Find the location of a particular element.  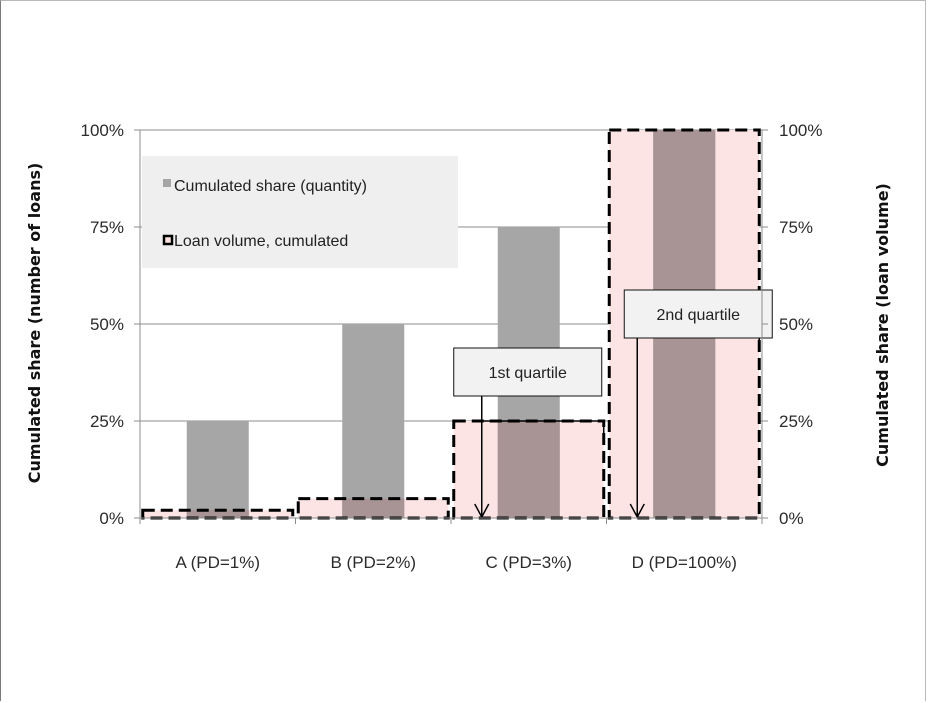

x-tick-label: D (PD=100%) is located at coordinates (684, 562).